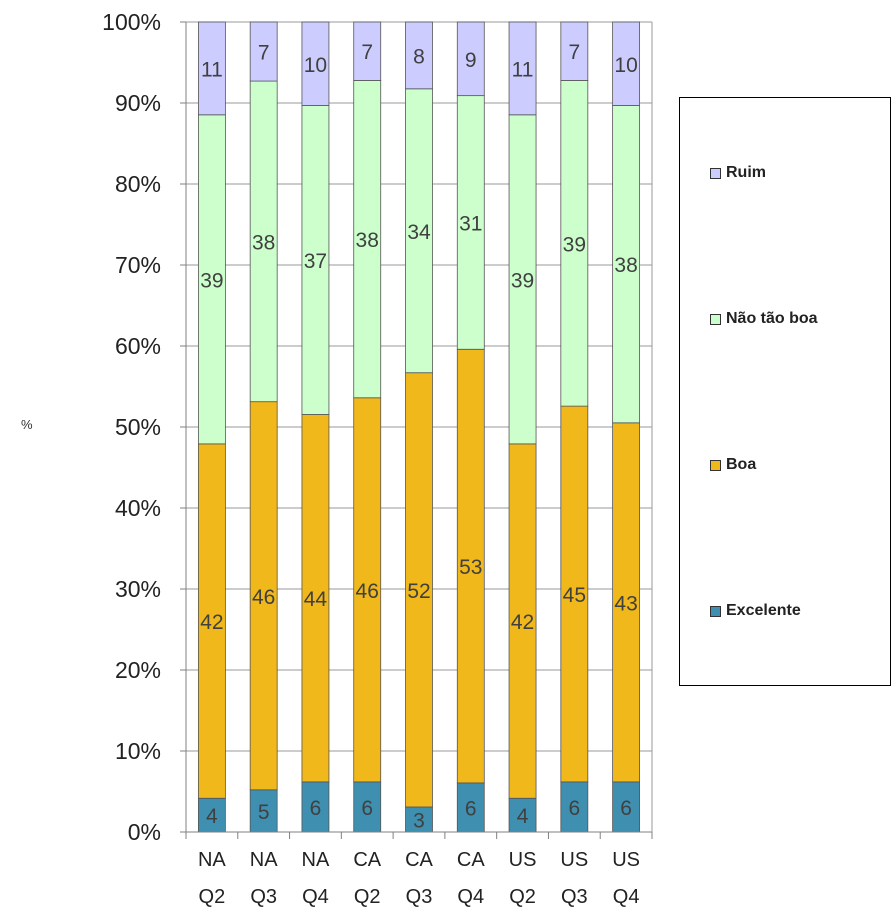  What do you see at coordinates (715, 173) in the screenshot?
I see `legend-swatch-ruim` at bounding box center [715, 173].